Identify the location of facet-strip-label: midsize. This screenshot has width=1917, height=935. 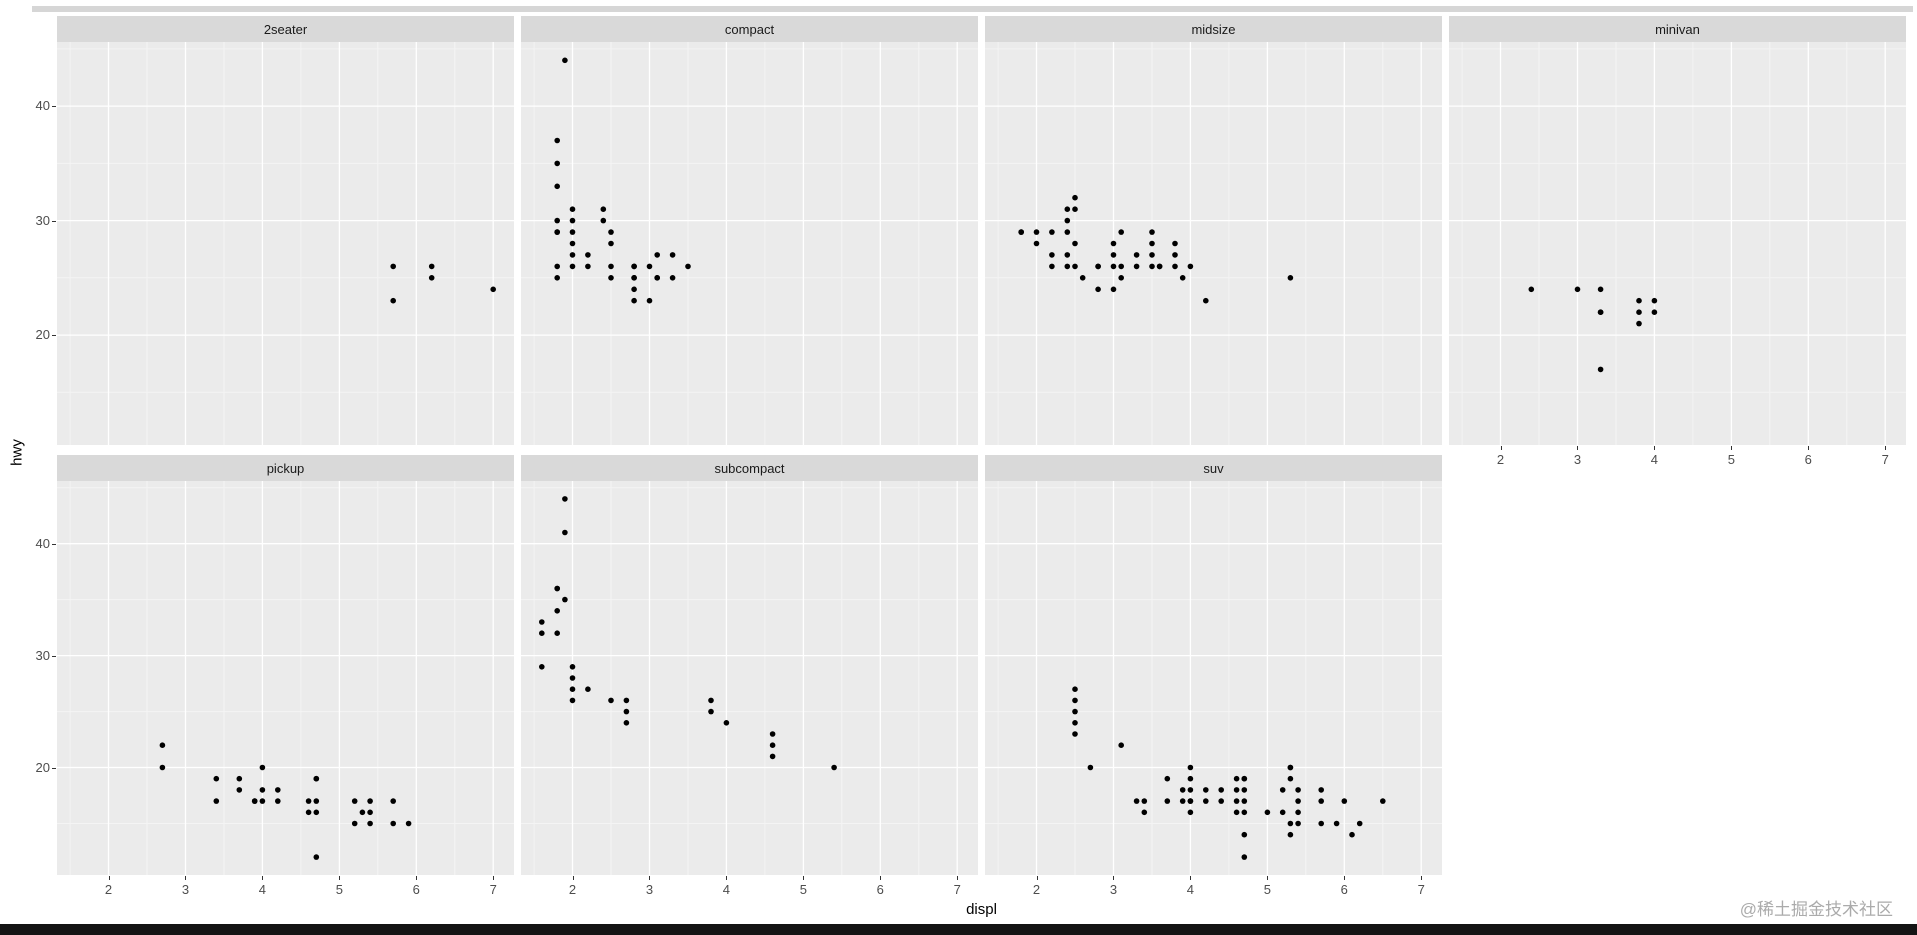
(1213, 29).